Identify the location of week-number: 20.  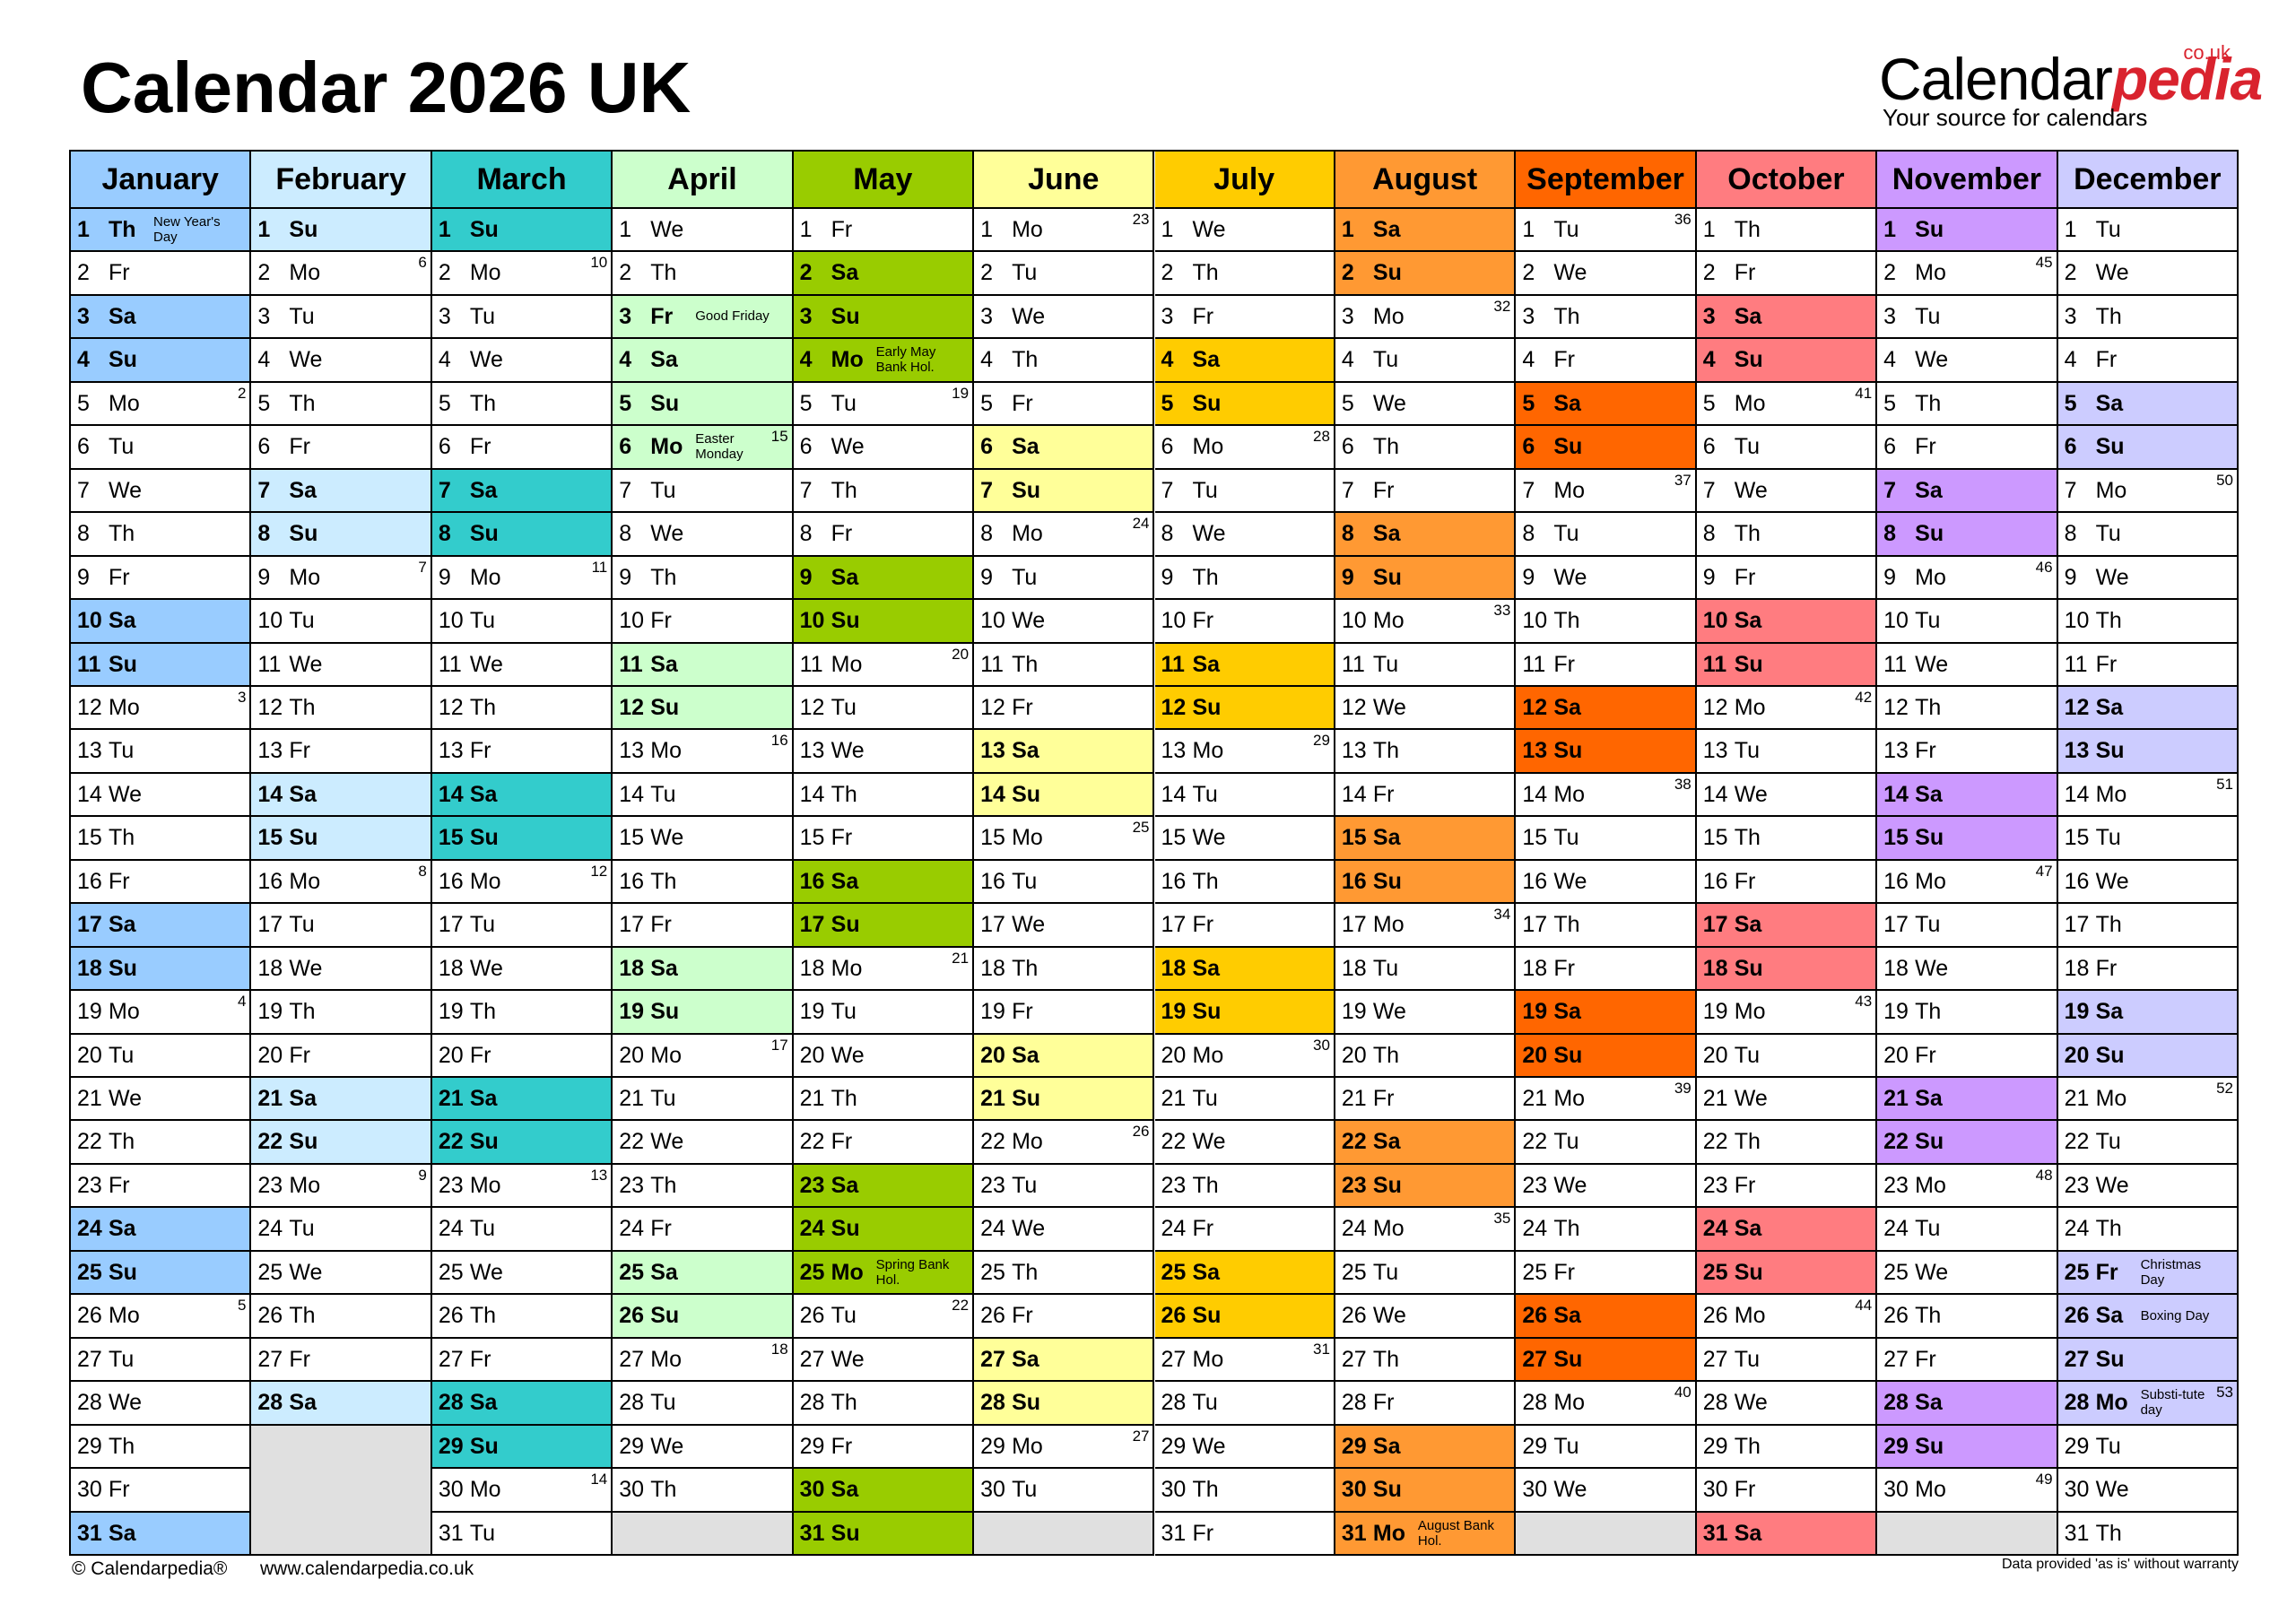
(961, 654).